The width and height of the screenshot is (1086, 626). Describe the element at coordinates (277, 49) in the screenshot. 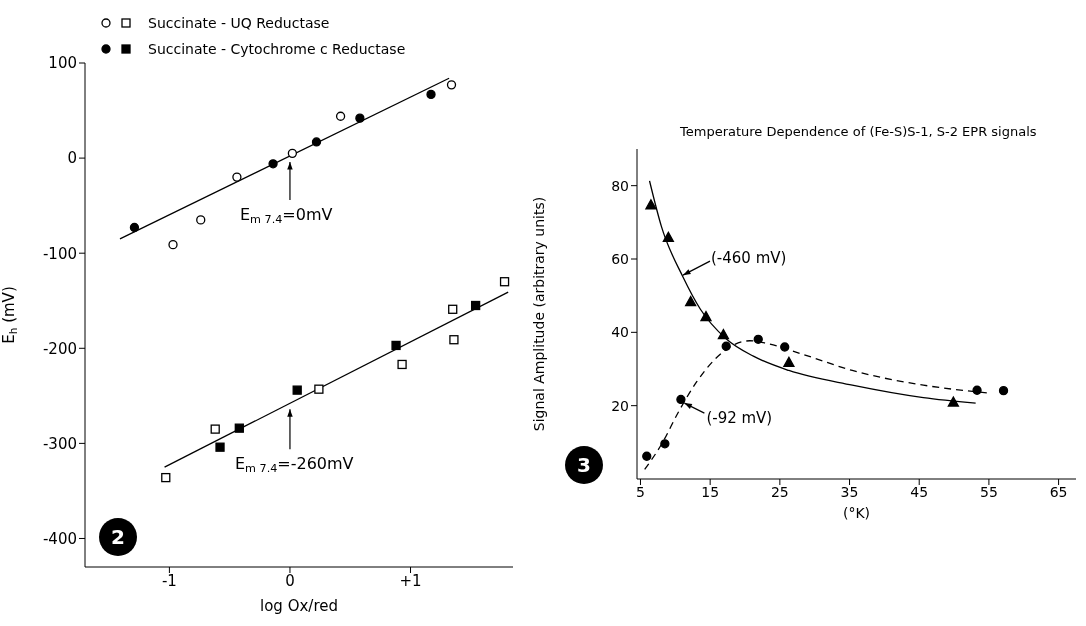

I see `legend-label: Succinate - Cytochrome c Reductase` at that location.